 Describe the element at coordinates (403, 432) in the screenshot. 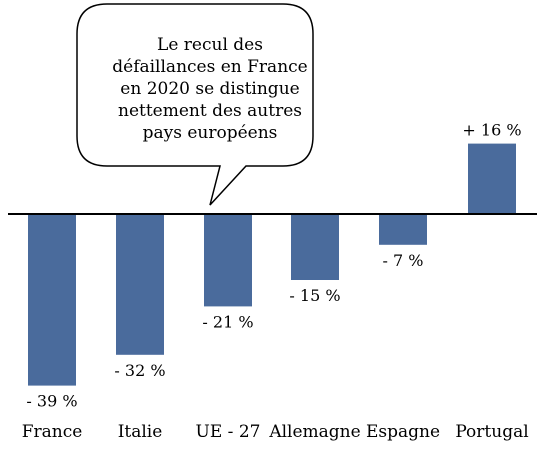

I see `category-label: Espagne` at that location.